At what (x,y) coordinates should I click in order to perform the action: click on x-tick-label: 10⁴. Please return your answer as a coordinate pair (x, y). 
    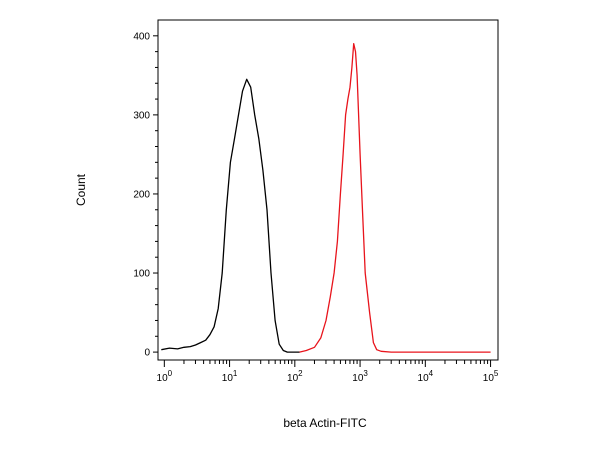
    Looking at the image, I should click on (426, 376).